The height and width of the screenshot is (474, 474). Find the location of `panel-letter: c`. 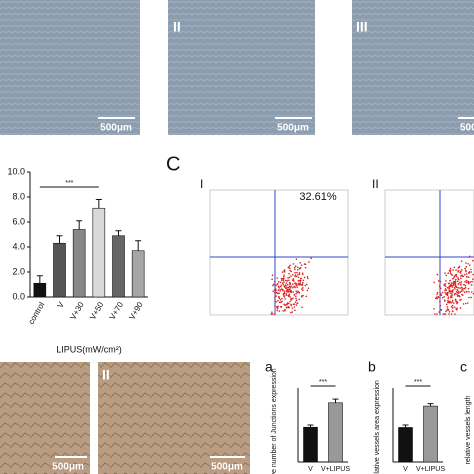

panel-letter: c is located at coordinates (463, 367).